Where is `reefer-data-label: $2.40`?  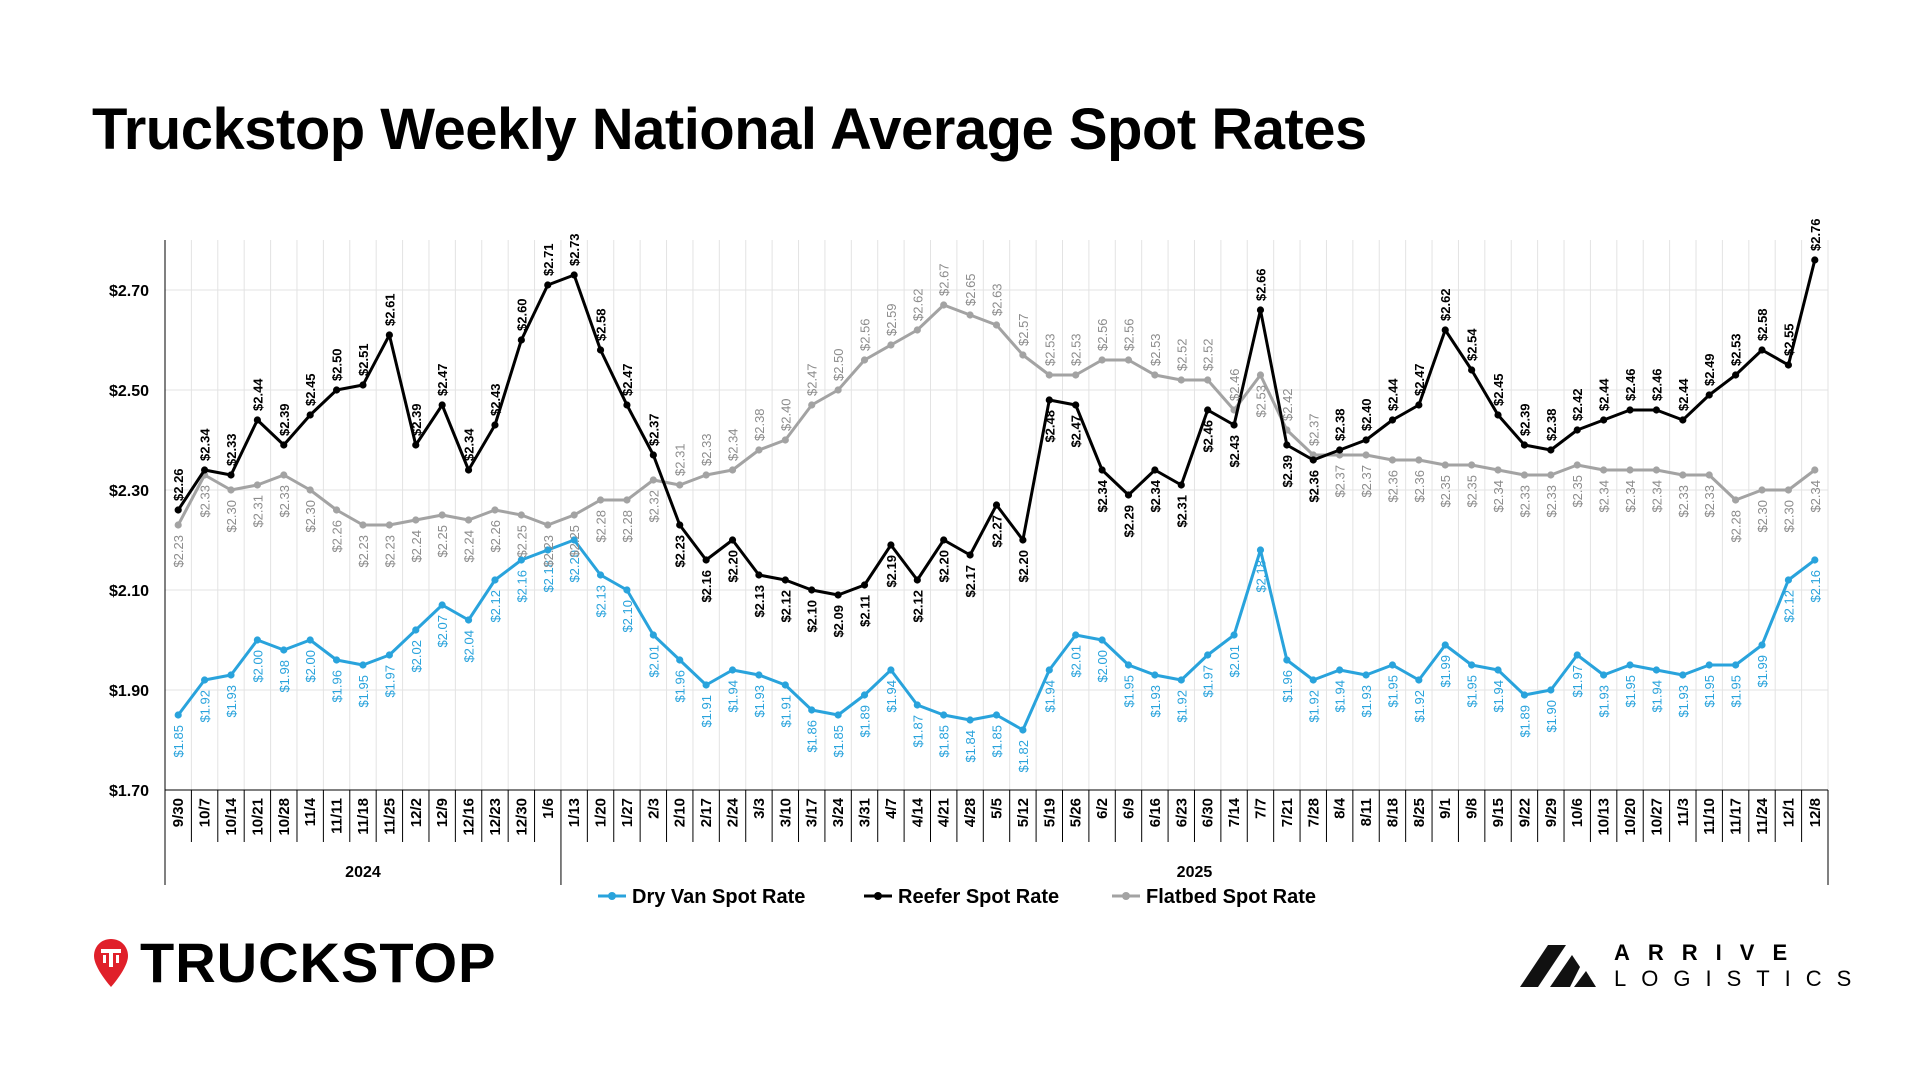 reefer-data-label: $2.40 is located at coordinates (1366, 414).